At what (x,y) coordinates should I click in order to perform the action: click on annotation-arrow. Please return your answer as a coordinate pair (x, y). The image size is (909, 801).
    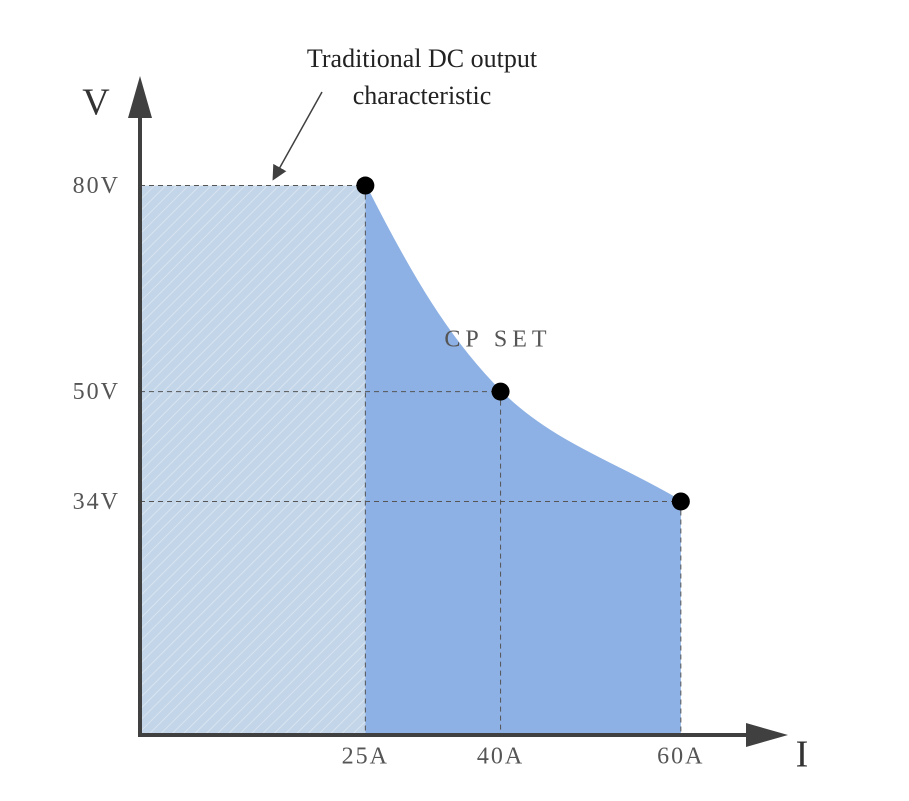
    Looking at the image, I should click on (297, 136).